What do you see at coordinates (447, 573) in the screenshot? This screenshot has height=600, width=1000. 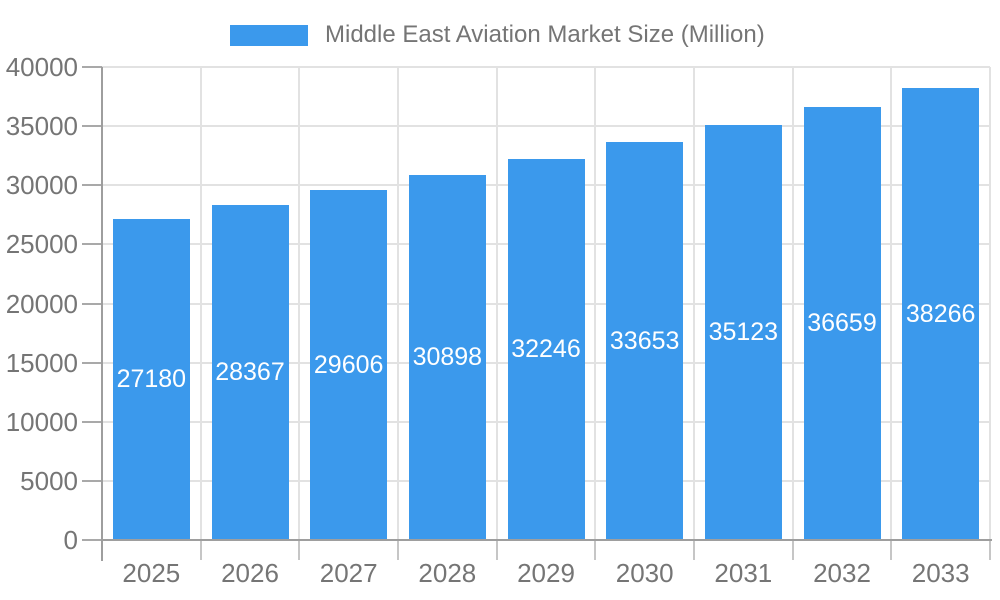 I see `x-tick-label: 2028` at bounding box center [447, 573].